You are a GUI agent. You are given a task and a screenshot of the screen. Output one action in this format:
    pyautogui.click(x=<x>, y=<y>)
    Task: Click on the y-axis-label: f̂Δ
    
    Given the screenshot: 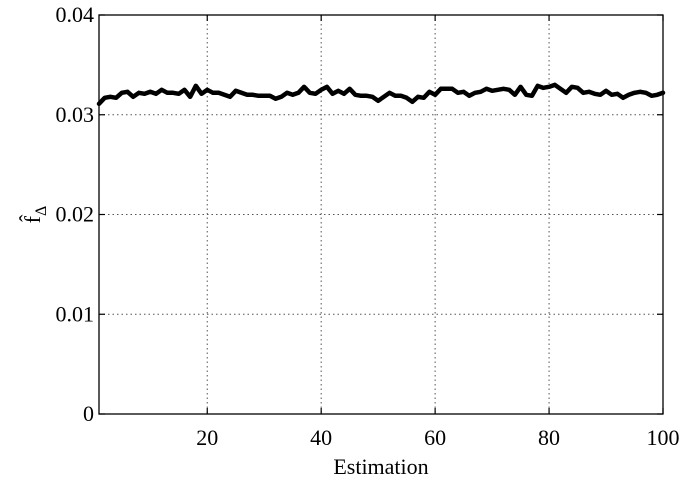 What is the action you would take?
    pyautogui.click(x=35, y=215)
    